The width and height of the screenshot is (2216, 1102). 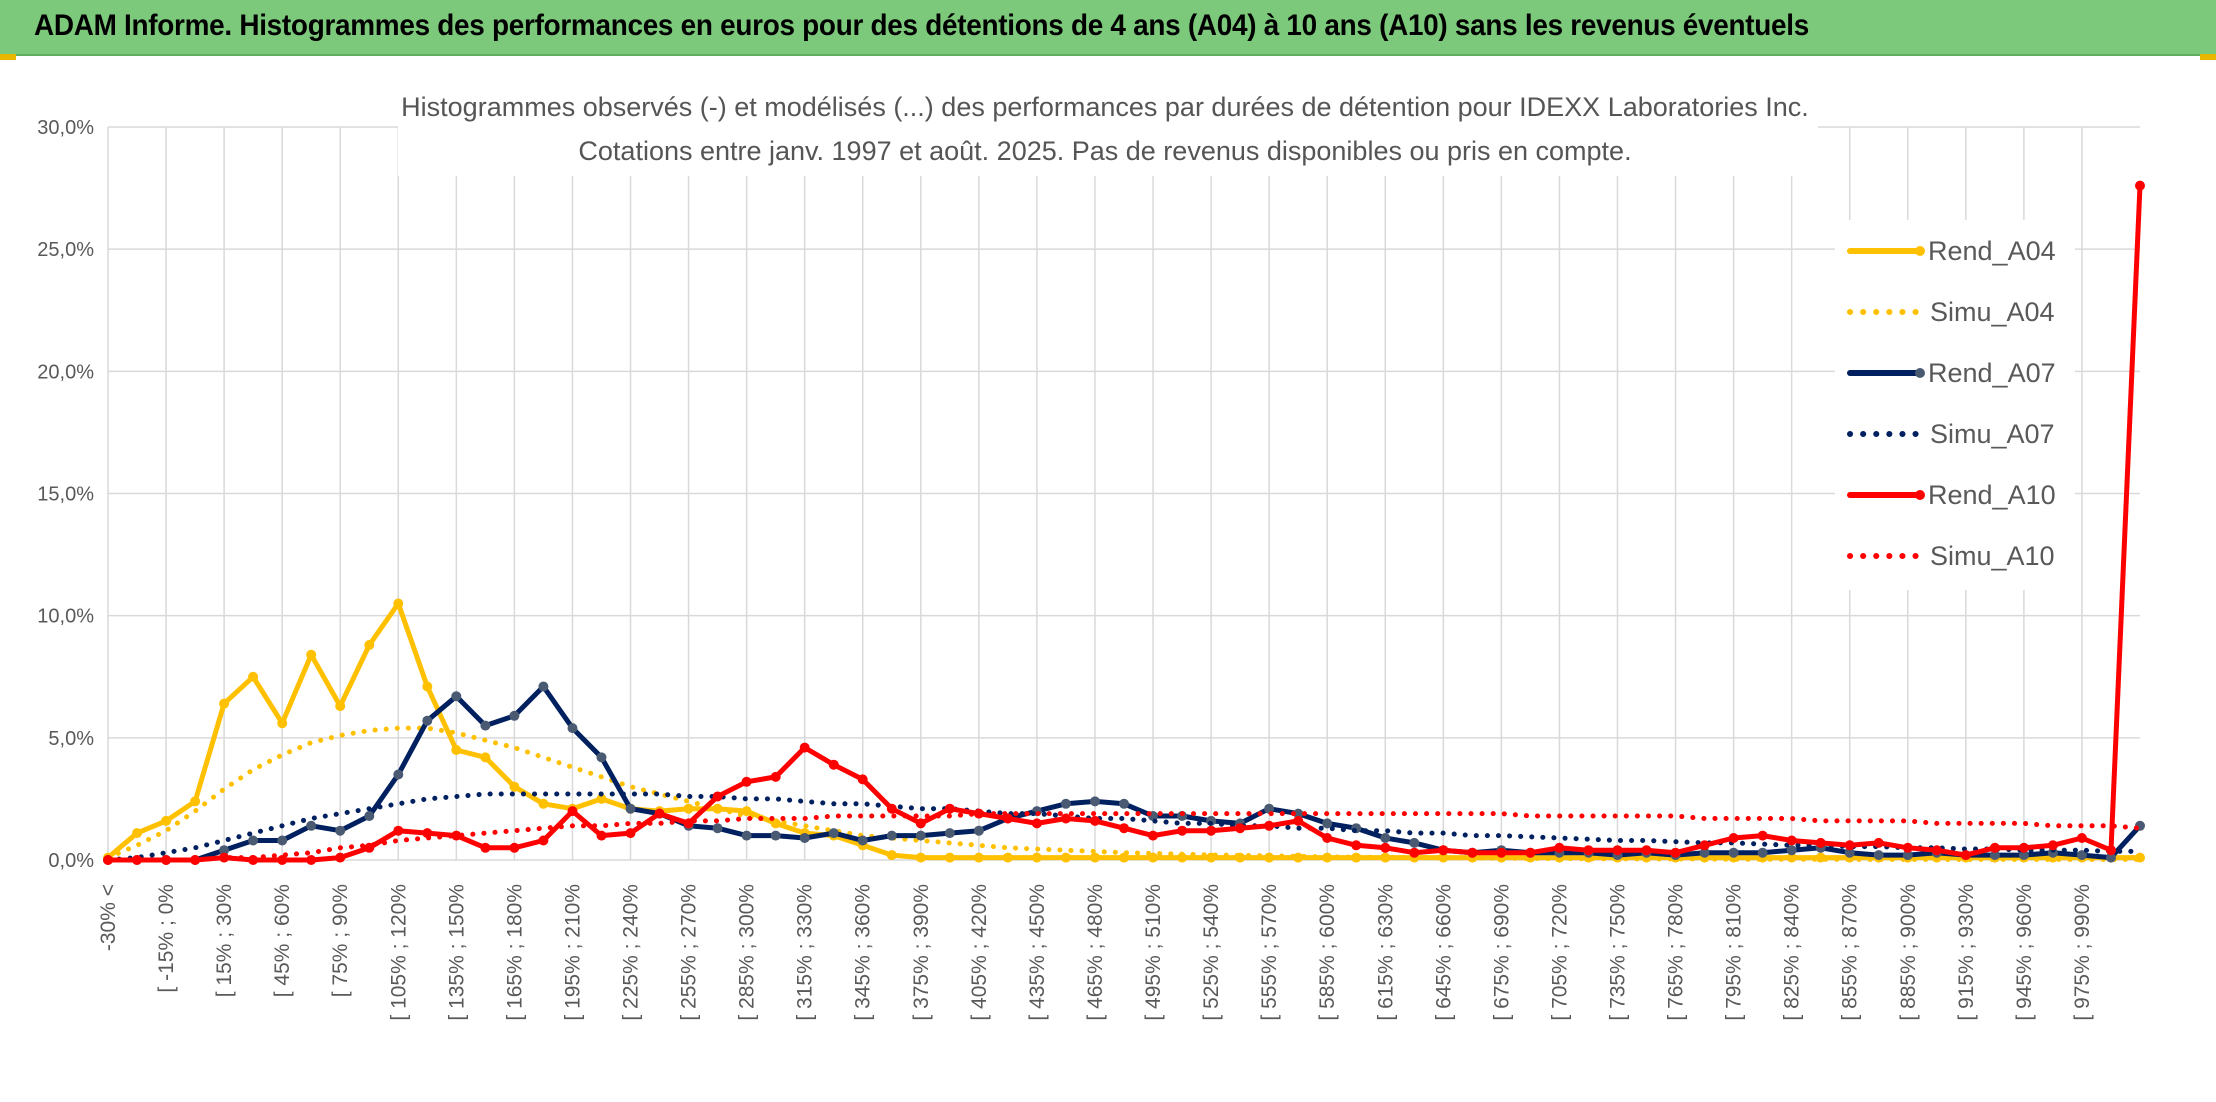 I want to click on x-tick-label: [ -15% ; 0%, so click(x=166, y=938).